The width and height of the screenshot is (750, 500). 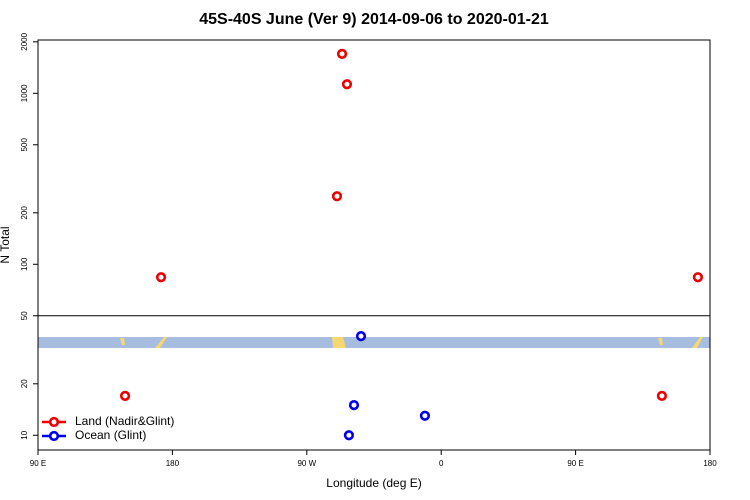 What do you see at coordinates (24, 383) in the screenshot?
I see `y-tick-label: 20` at bounding box center [24, 383].